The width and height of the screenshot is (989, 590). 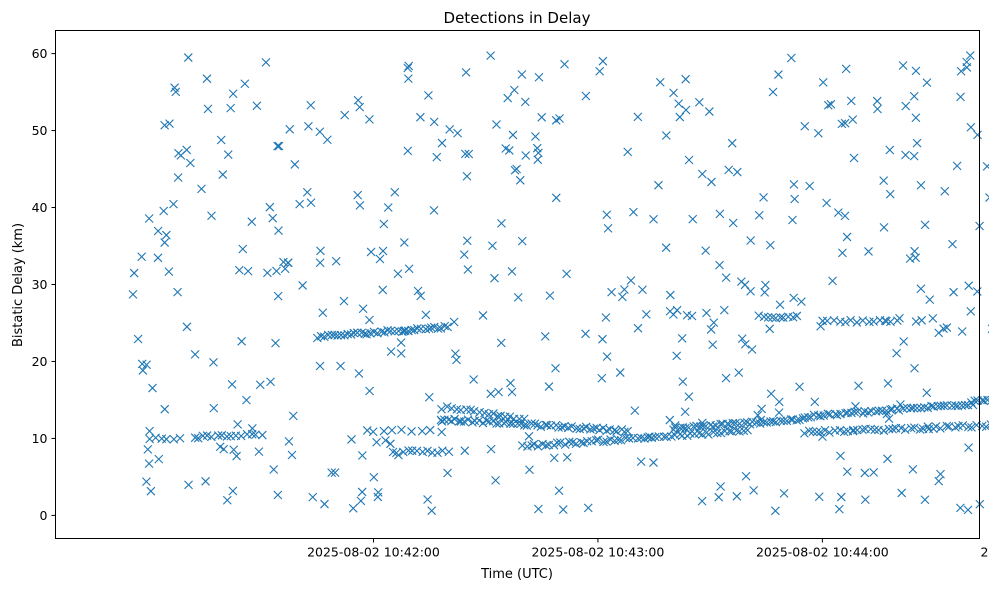 I want to click on y-tick-label: 10, so click(x=40, y=438).